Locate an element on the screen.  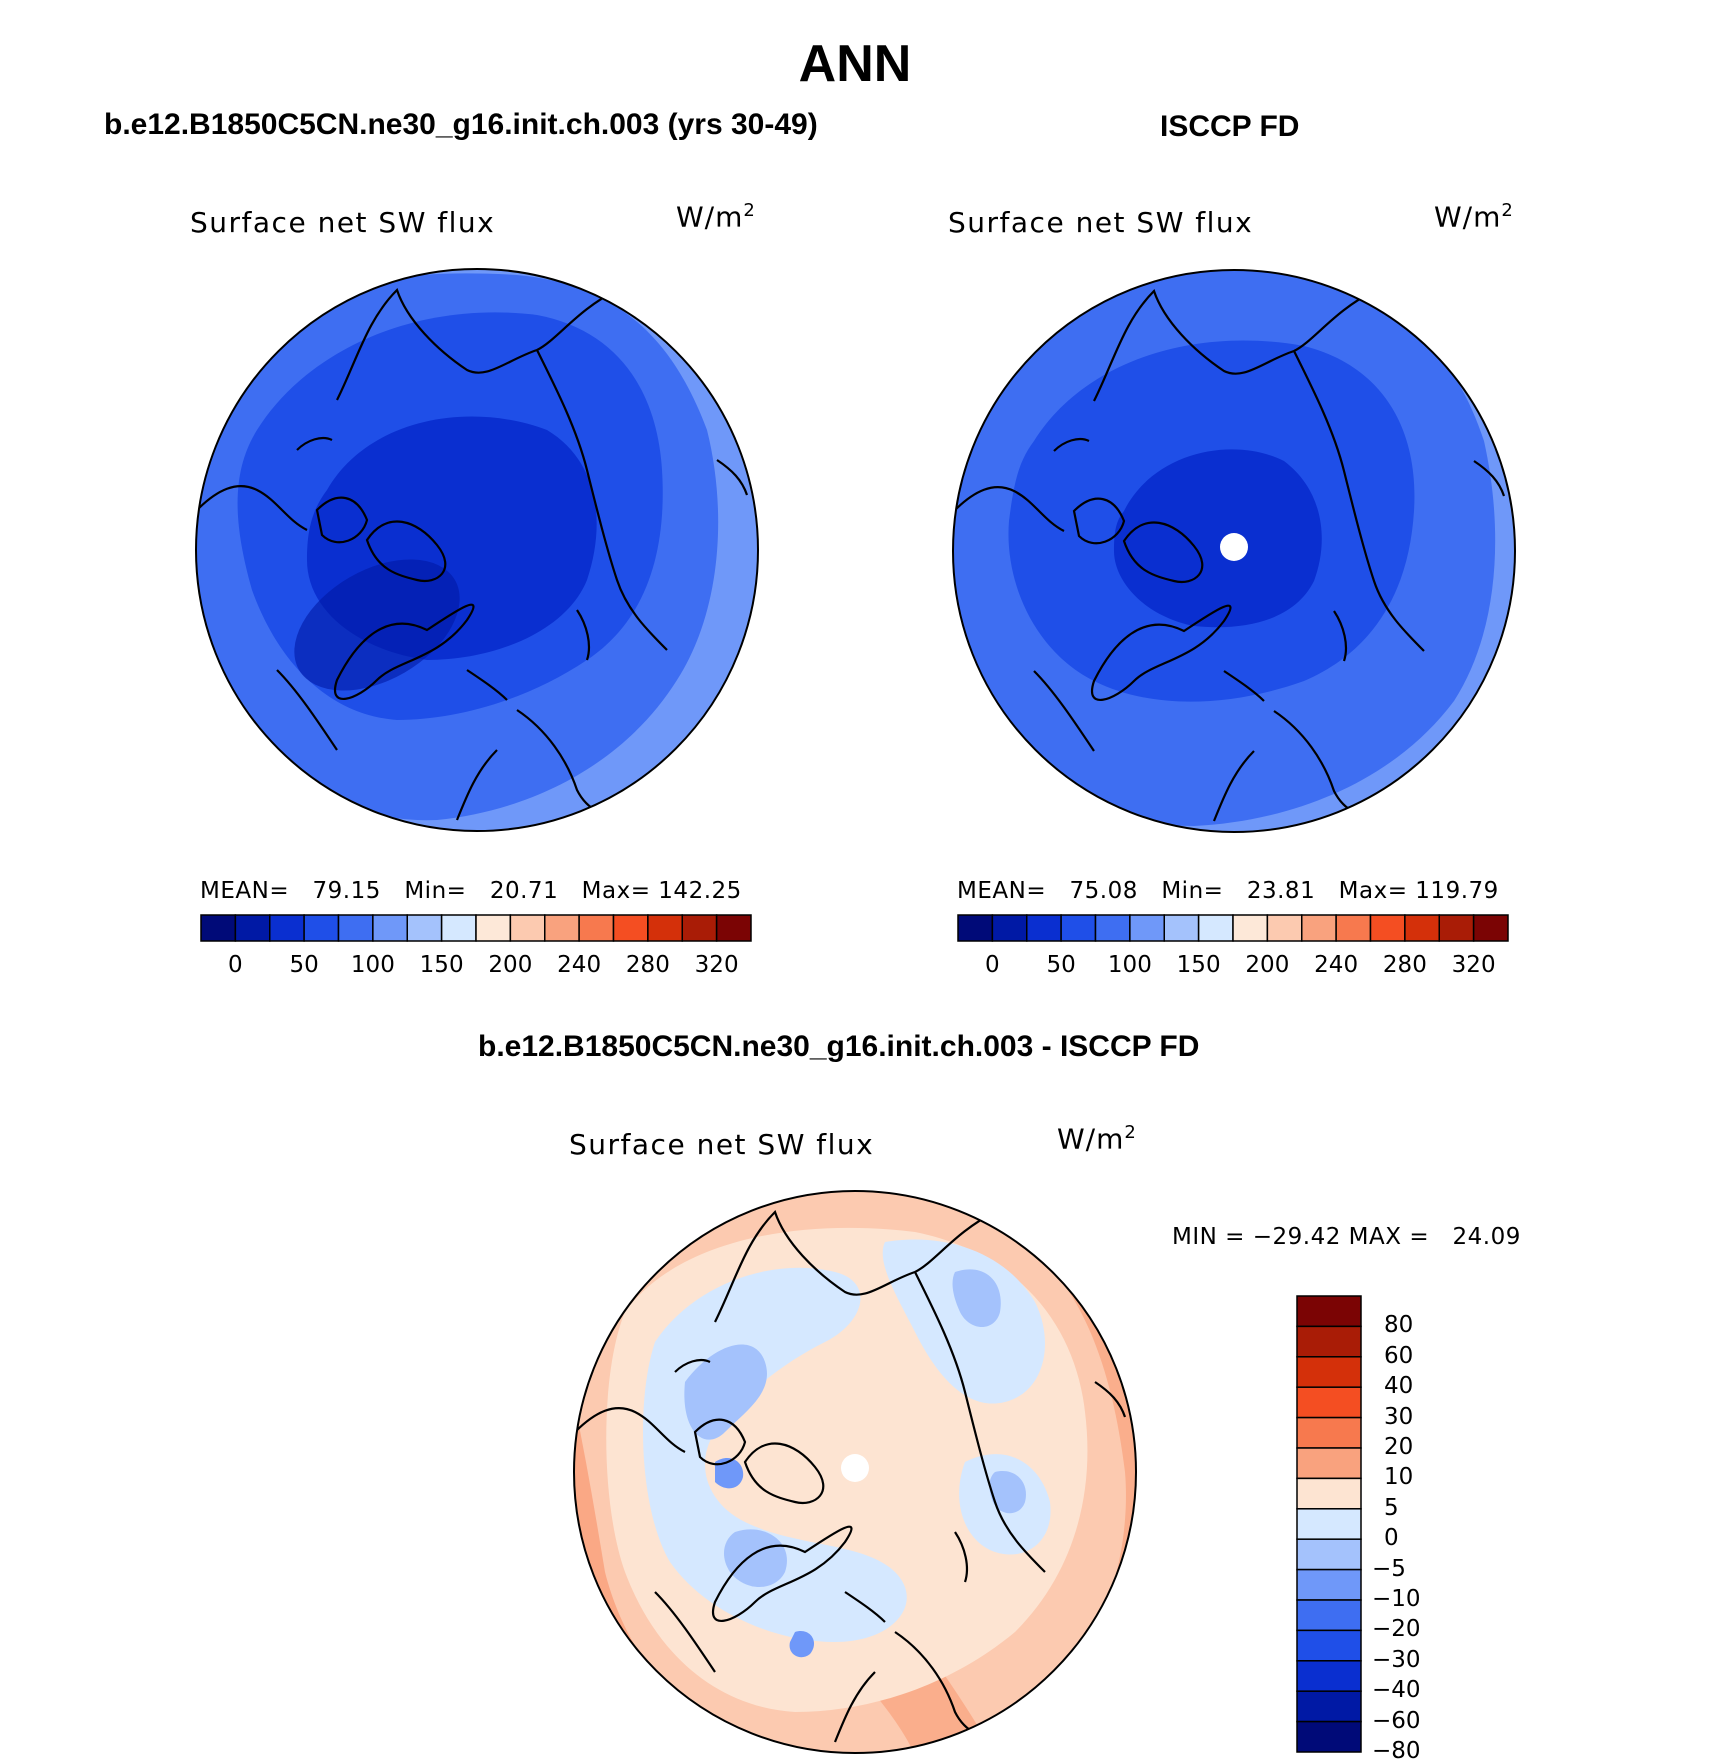
colorbar-tick-label: −10 is located at coordinates (1396, 1599).